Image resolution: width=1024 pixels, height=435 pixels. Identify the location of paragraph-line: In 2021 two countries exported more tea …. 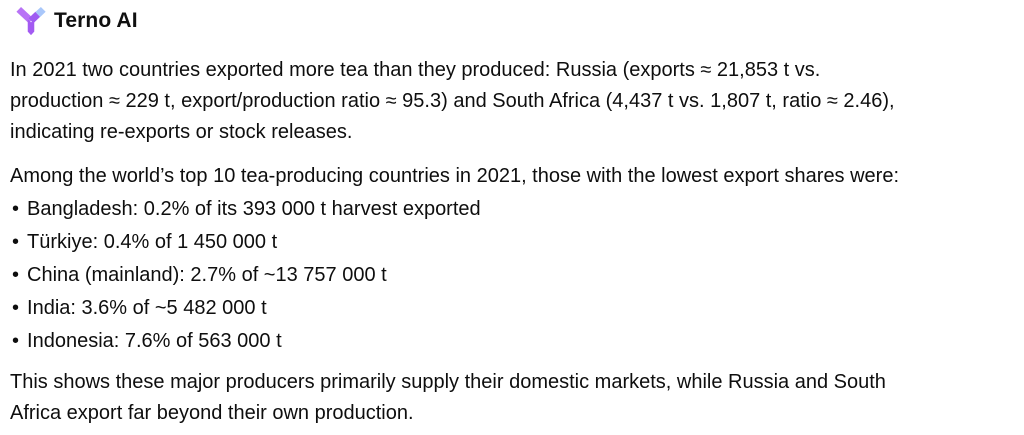
(415, 70).